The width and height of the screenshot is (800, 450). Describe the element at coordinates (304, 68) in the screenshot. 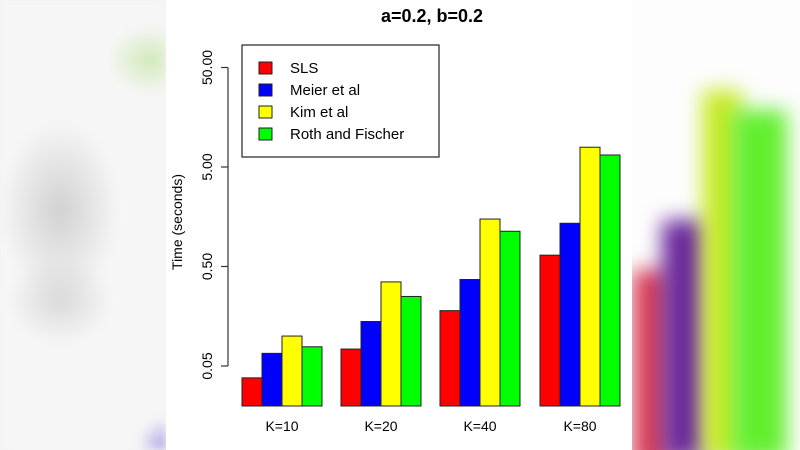

I see `legend-label: SLS` at that location.